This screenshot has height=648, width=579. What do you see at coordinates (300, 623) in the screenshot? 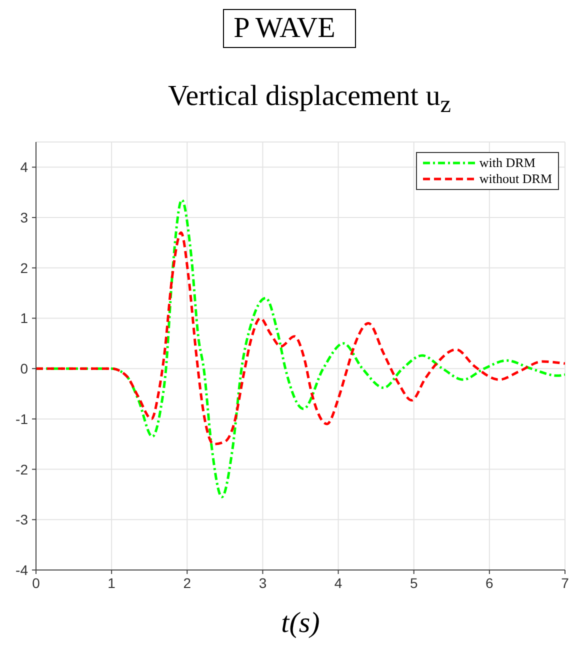
I see `x-axis-title: t(s)` at bounding box center [300, 623].